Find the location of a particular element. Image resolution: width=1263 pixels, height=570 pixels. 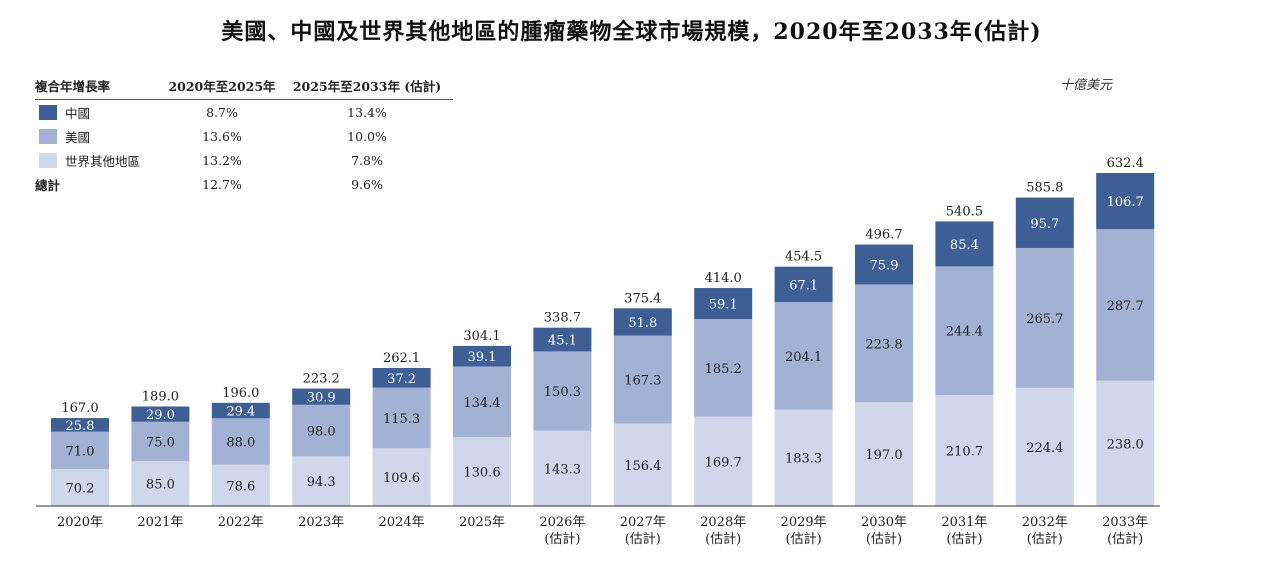

segment-value-label: 197.0 is located at coordinates (883, 455).